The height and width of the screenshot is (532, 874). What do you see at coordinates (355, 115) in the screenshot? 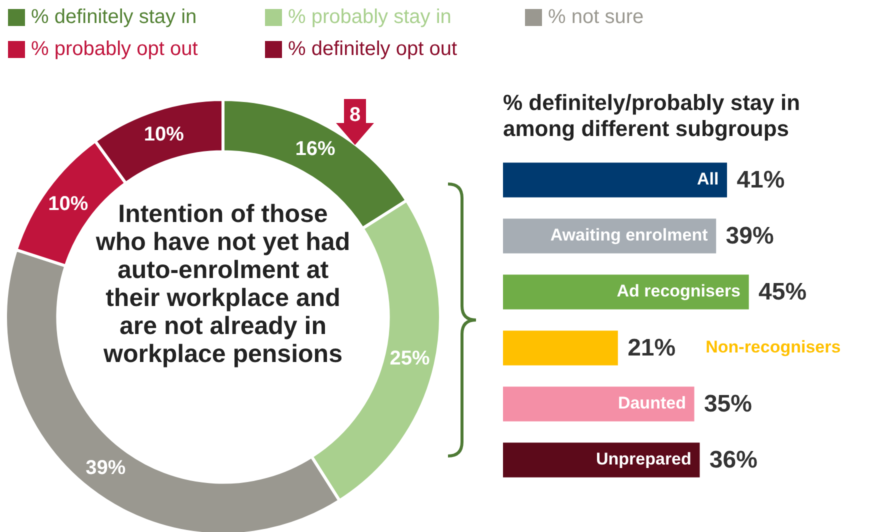
I see `text: 8` at bounding box center [355, 115].